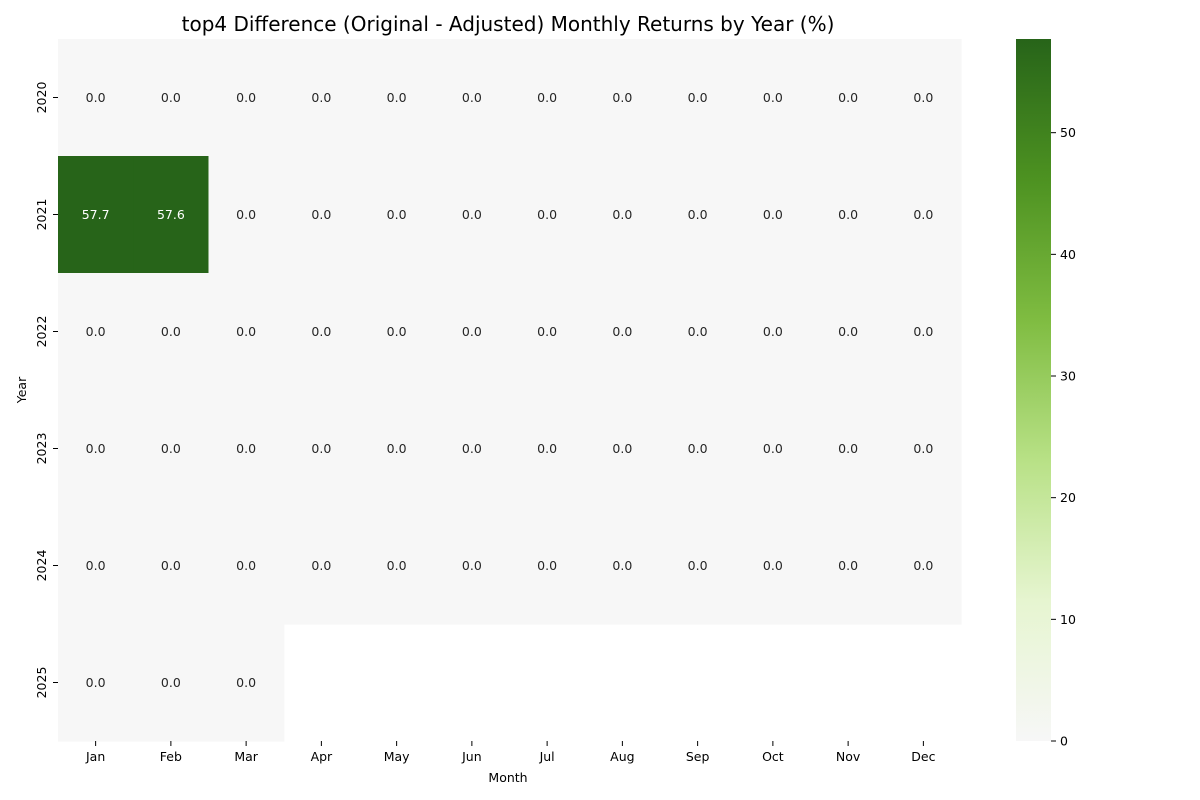 The height and width of the screenshot is (800, 1200). Describe the element at coordinates (1068, 497) in the screenshot. I see `colorbar-tick-label: 20` at that location.